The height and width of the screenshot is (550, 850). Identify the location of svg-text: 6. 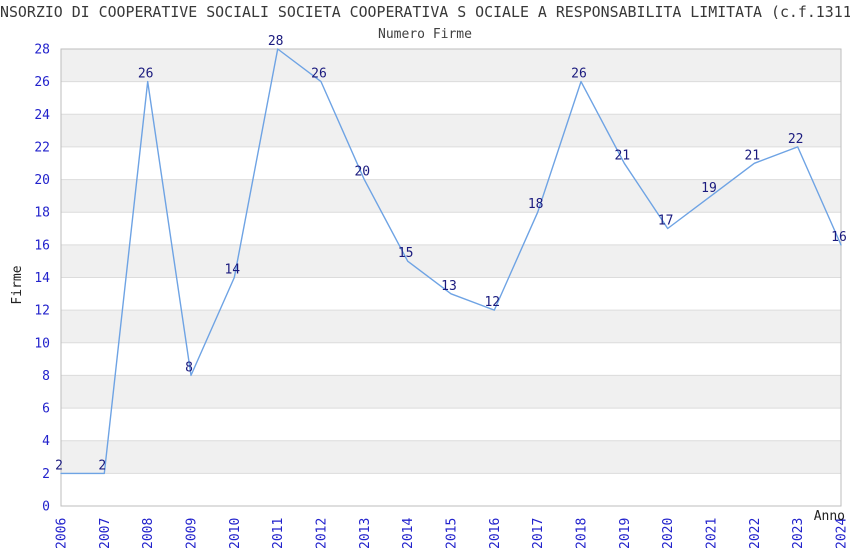
(46, 409).